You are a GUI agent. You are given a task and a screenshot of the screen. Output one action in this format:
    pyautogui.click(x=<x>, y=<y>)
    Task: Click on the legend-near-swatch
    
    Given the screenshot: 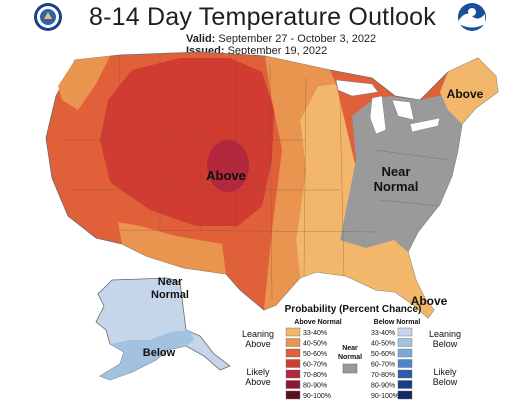 What is the action you would take?
    pyautogui.click(x=350, y=368)
    